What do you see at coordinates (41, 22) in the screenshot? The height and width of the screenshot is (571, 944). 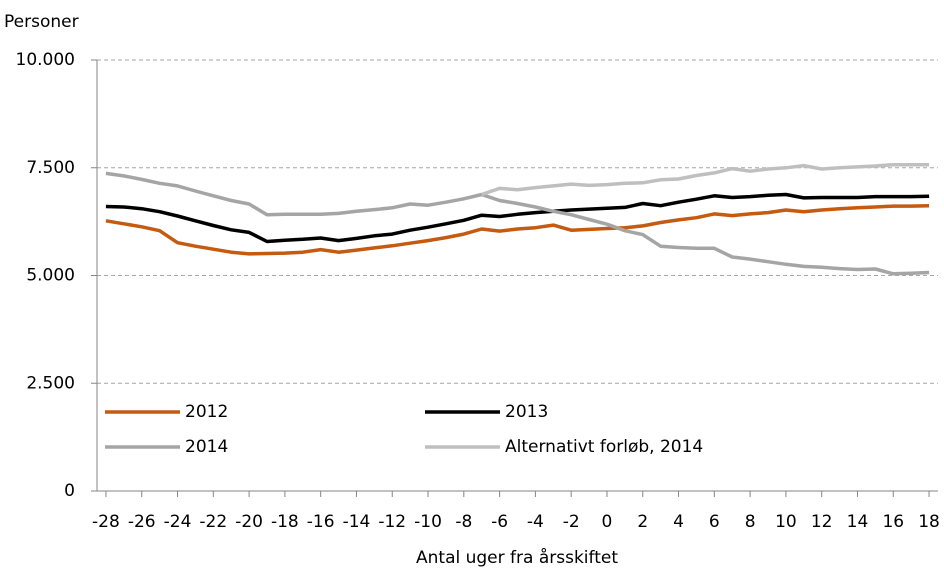 I see `y-axis-title: Personer` at bounding box center [41, 22].